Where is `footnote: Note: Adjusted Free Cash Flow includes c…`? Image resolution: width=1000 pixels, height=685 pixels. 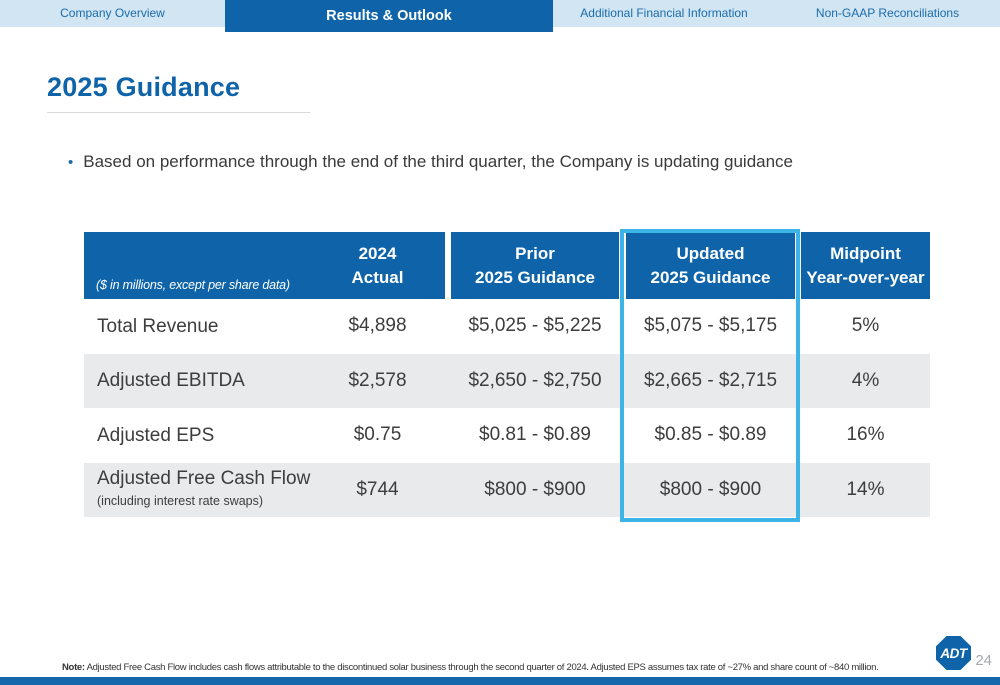 footnote: Note: Adjusted Free Cash Flow includes c… is located at coordinates (497, 667).